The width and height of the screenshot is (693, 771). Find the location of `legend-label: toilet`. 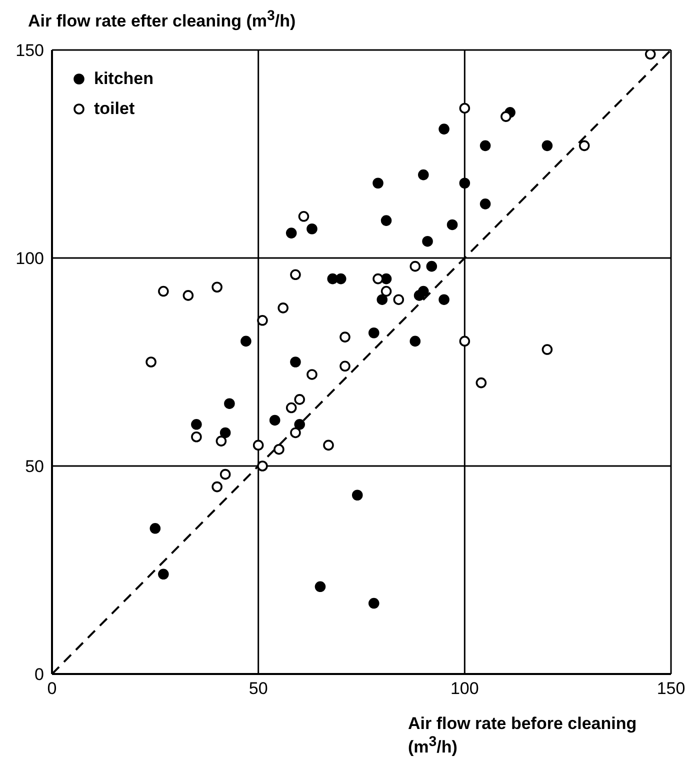

legend-label: toilet is located at coordinates (114, 109).